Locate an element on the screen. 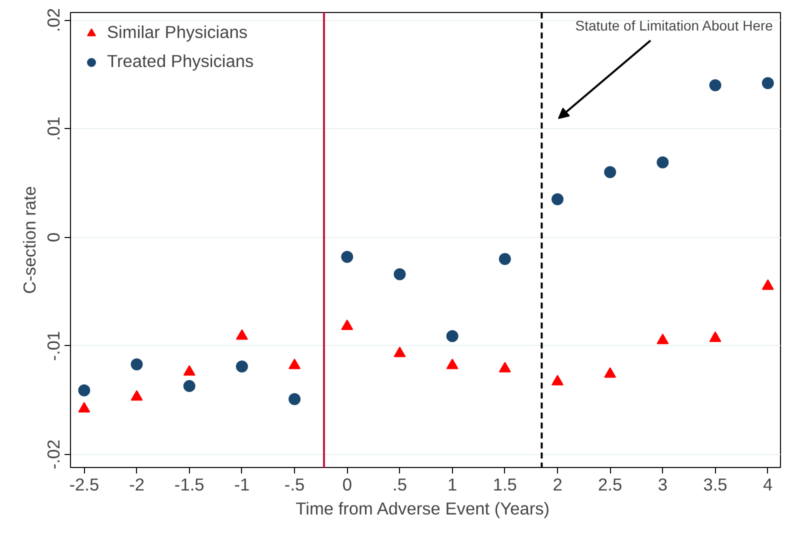 This screenshot has height=537, width=795. x-tick-label: 1.5 is located at coordinates (504, 484).